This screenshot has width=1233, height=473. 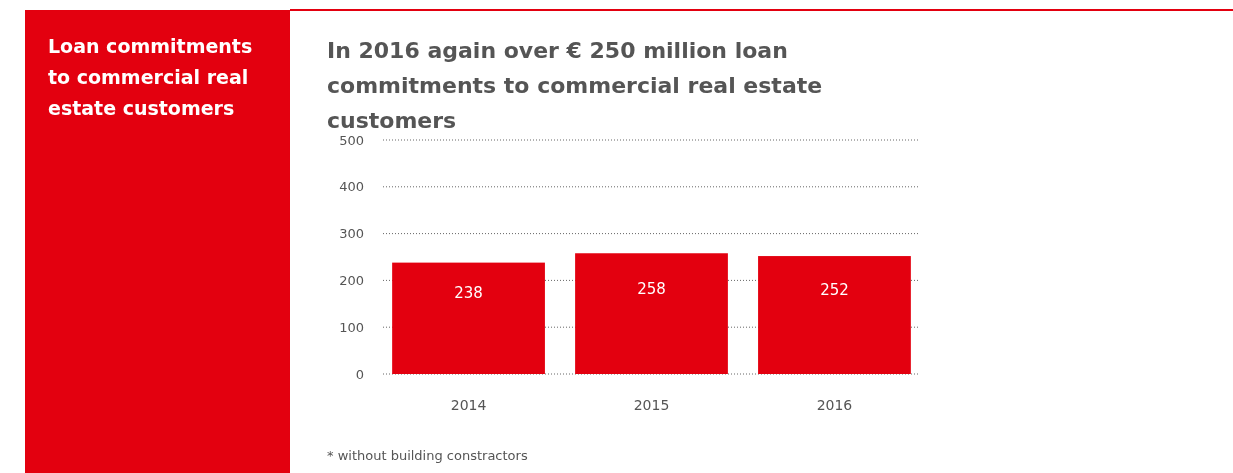 I want to click on y-tick-label: 500, so click(x=351, y=140).